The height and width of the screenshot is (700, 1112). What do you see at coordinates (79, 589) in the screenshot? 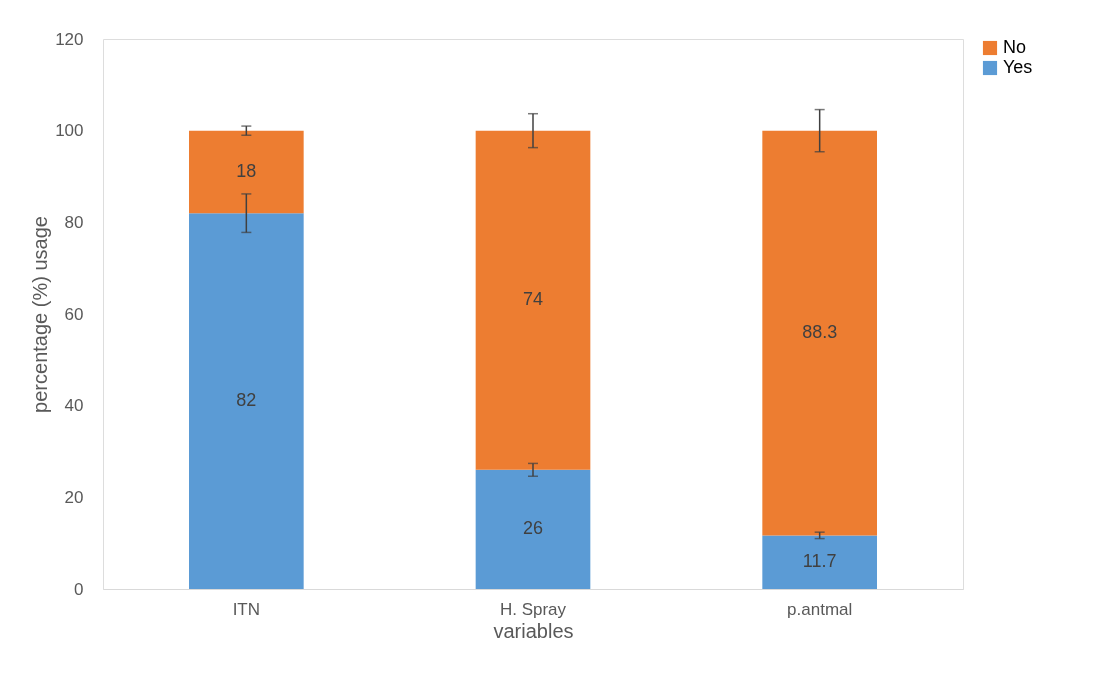
I see `y-tick-label: 0` at bounding box center [79, 589].